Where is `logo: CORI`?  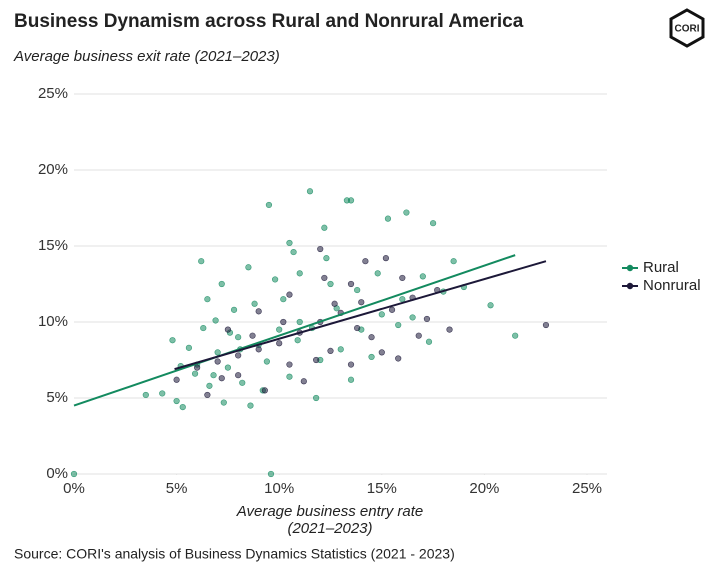 logo: CORI is located at coordinates (687, 28).